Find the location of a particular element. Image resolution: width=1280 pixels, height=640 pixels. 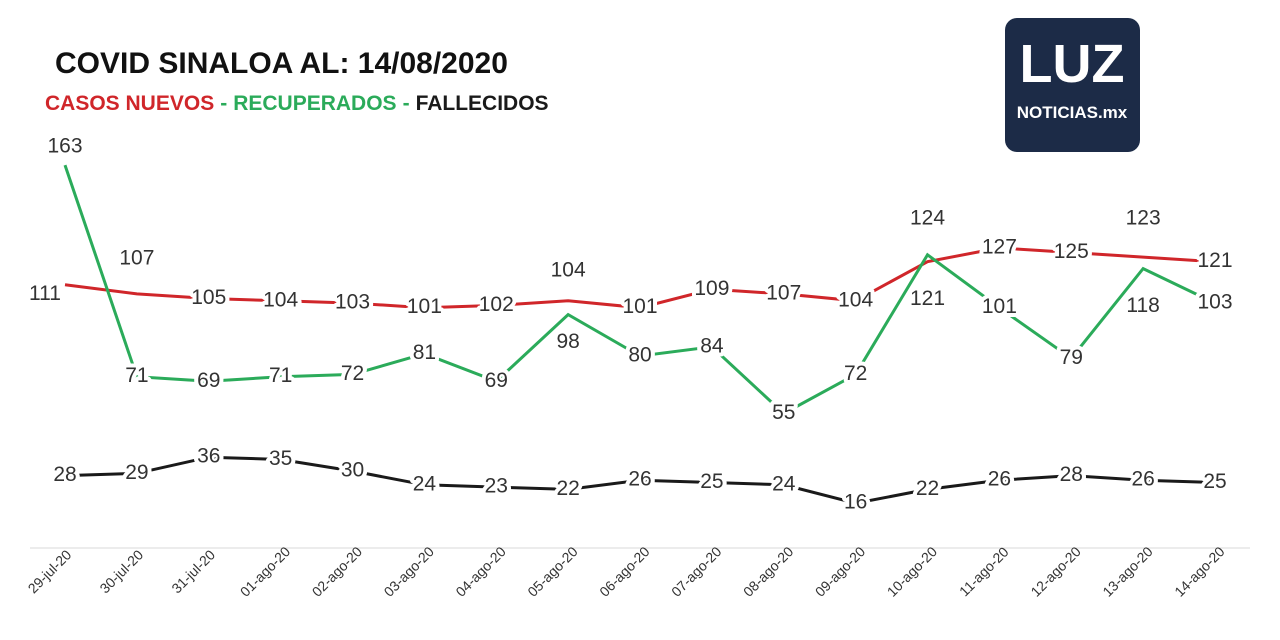

data-label: 30 is located at coordinates (352, 470).